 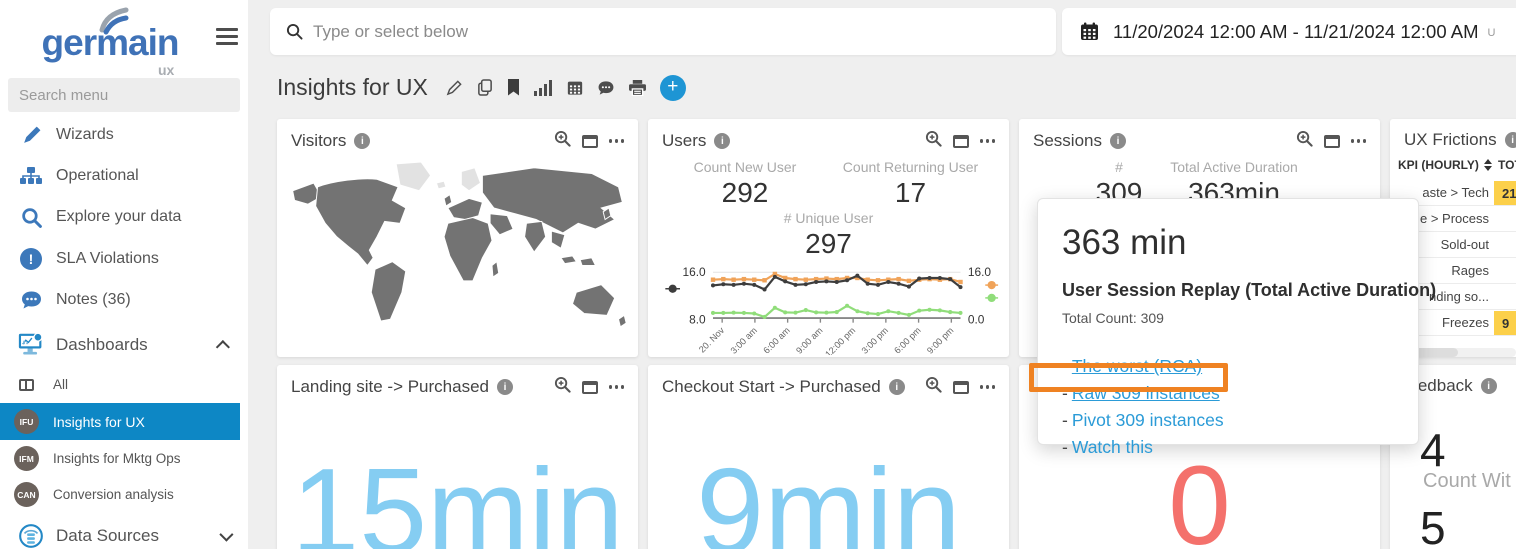 What do you see at coordinates (1453, 245) in the screenshot?
I see `friction-row: Sold-out` at bounding box center [1453, 245].